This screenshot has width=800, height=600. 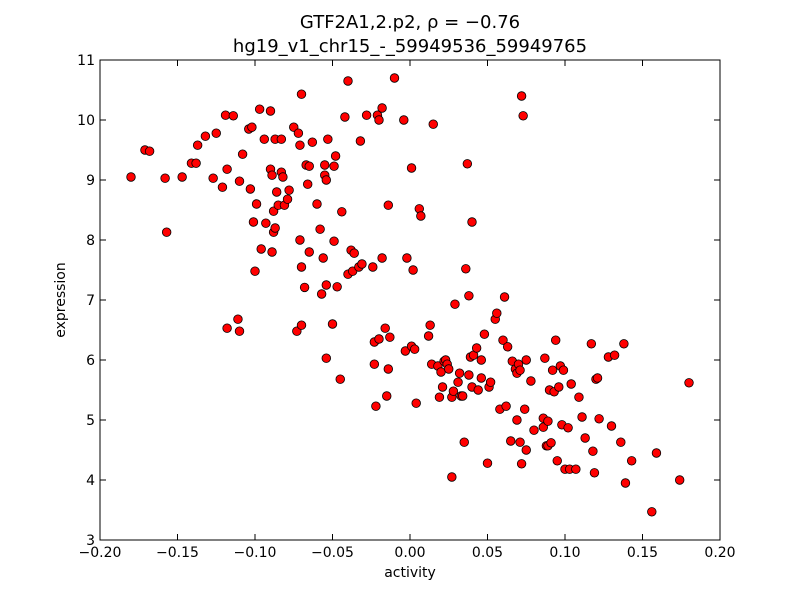 I want to click on y-tick-label: 11, so click(x=86, y=61).